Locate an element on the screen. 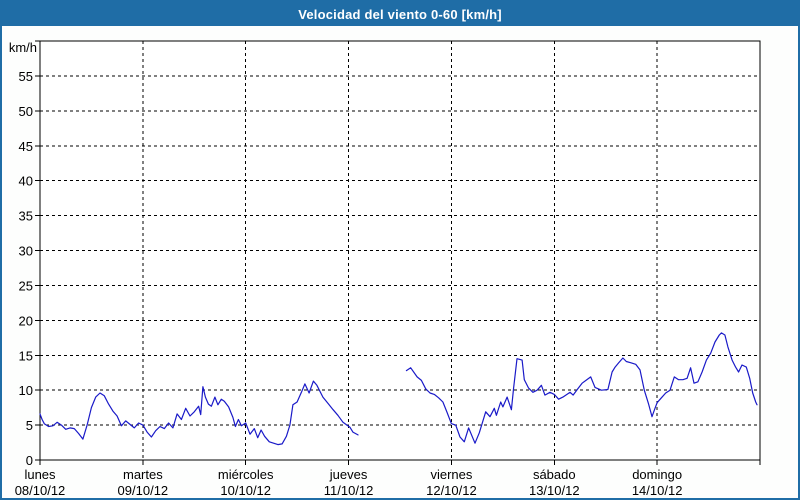 The image size is (800, 500). y-tick-label: 30 is located at coordinates (26, 251).